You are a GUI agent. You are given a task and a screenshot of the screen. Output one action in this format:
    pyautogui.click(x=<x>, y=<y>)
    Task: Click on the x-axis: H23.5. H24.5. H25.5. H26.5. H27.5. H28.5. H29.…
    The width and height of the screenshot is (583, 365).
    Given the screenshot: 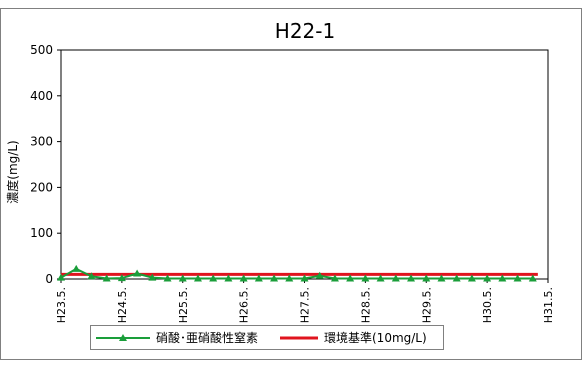 What is the action you would take?
    pyautogui.click(x=305, y=301)
    